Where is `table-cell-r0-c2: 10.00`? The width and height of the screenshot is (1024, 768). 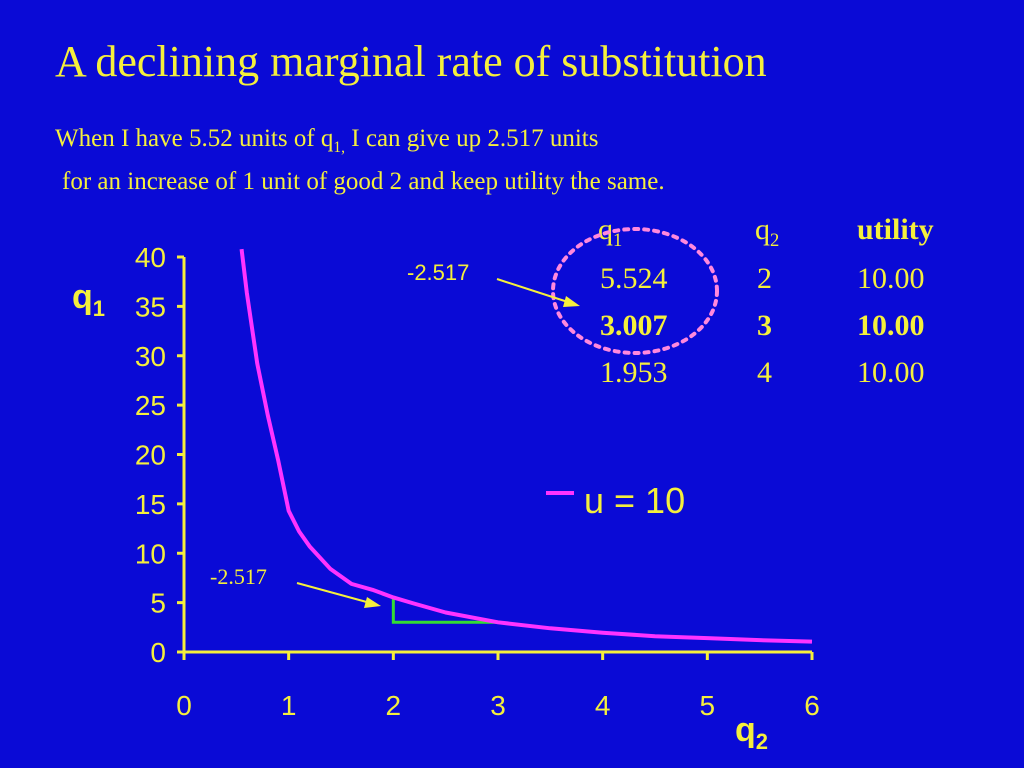 table-cell-r0-c2: 10.00 is located at coordinates (891, 278).